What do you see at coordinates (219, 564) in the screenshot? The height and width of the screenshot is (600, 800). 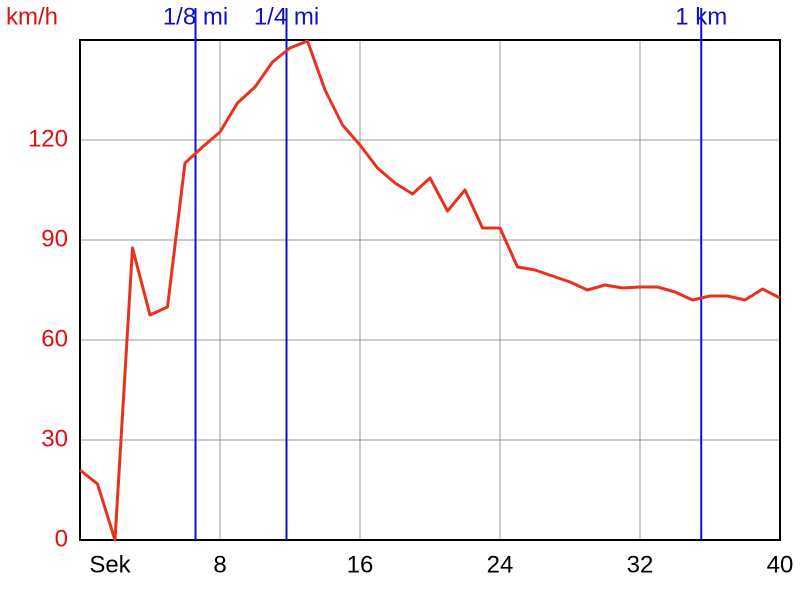 I see `x-tick-label: 8` at bounding box center [219, 564].